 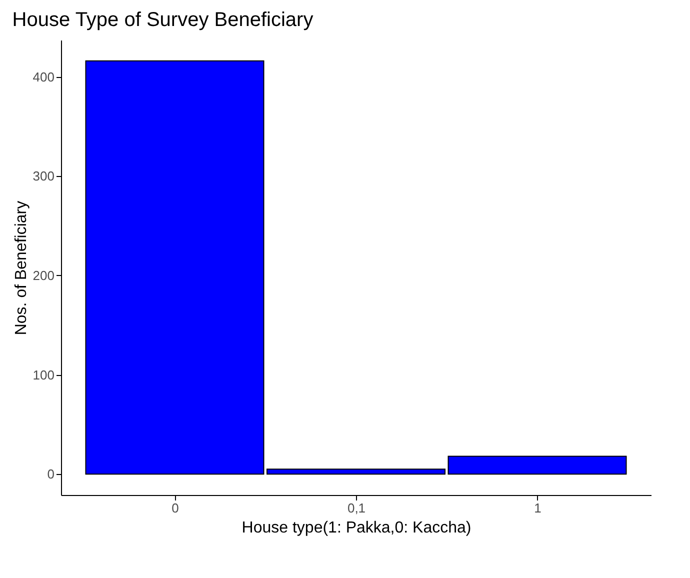 What do you see at coordinates (357, 528) in the screenshot?
I see `x-axis-title: House type(1: Pakka,0: Kaccha)` at bounding box center [357, 528].